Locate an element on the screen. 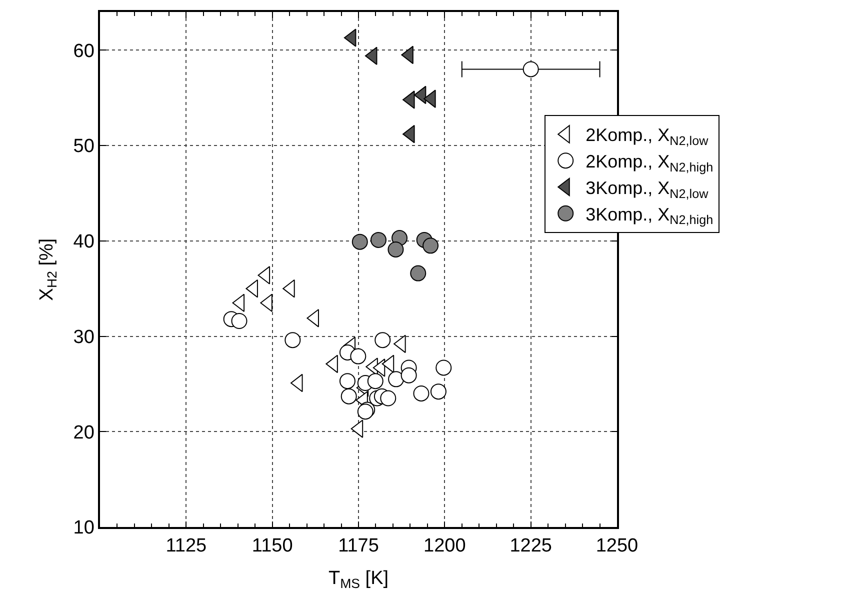 The width and height of the screenshot is (850, 613). x-tick-label: 1250 is located at coordinates (617, 546).